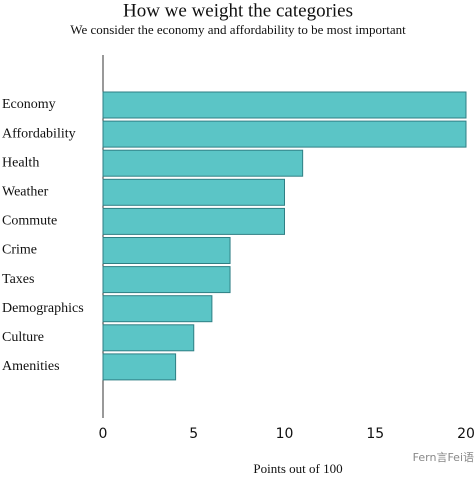 This screenshot has height=480, width=476. Describe the element at coordinates (285, 434) in the screenshot. I see `x-tick-label: 10` at that location.